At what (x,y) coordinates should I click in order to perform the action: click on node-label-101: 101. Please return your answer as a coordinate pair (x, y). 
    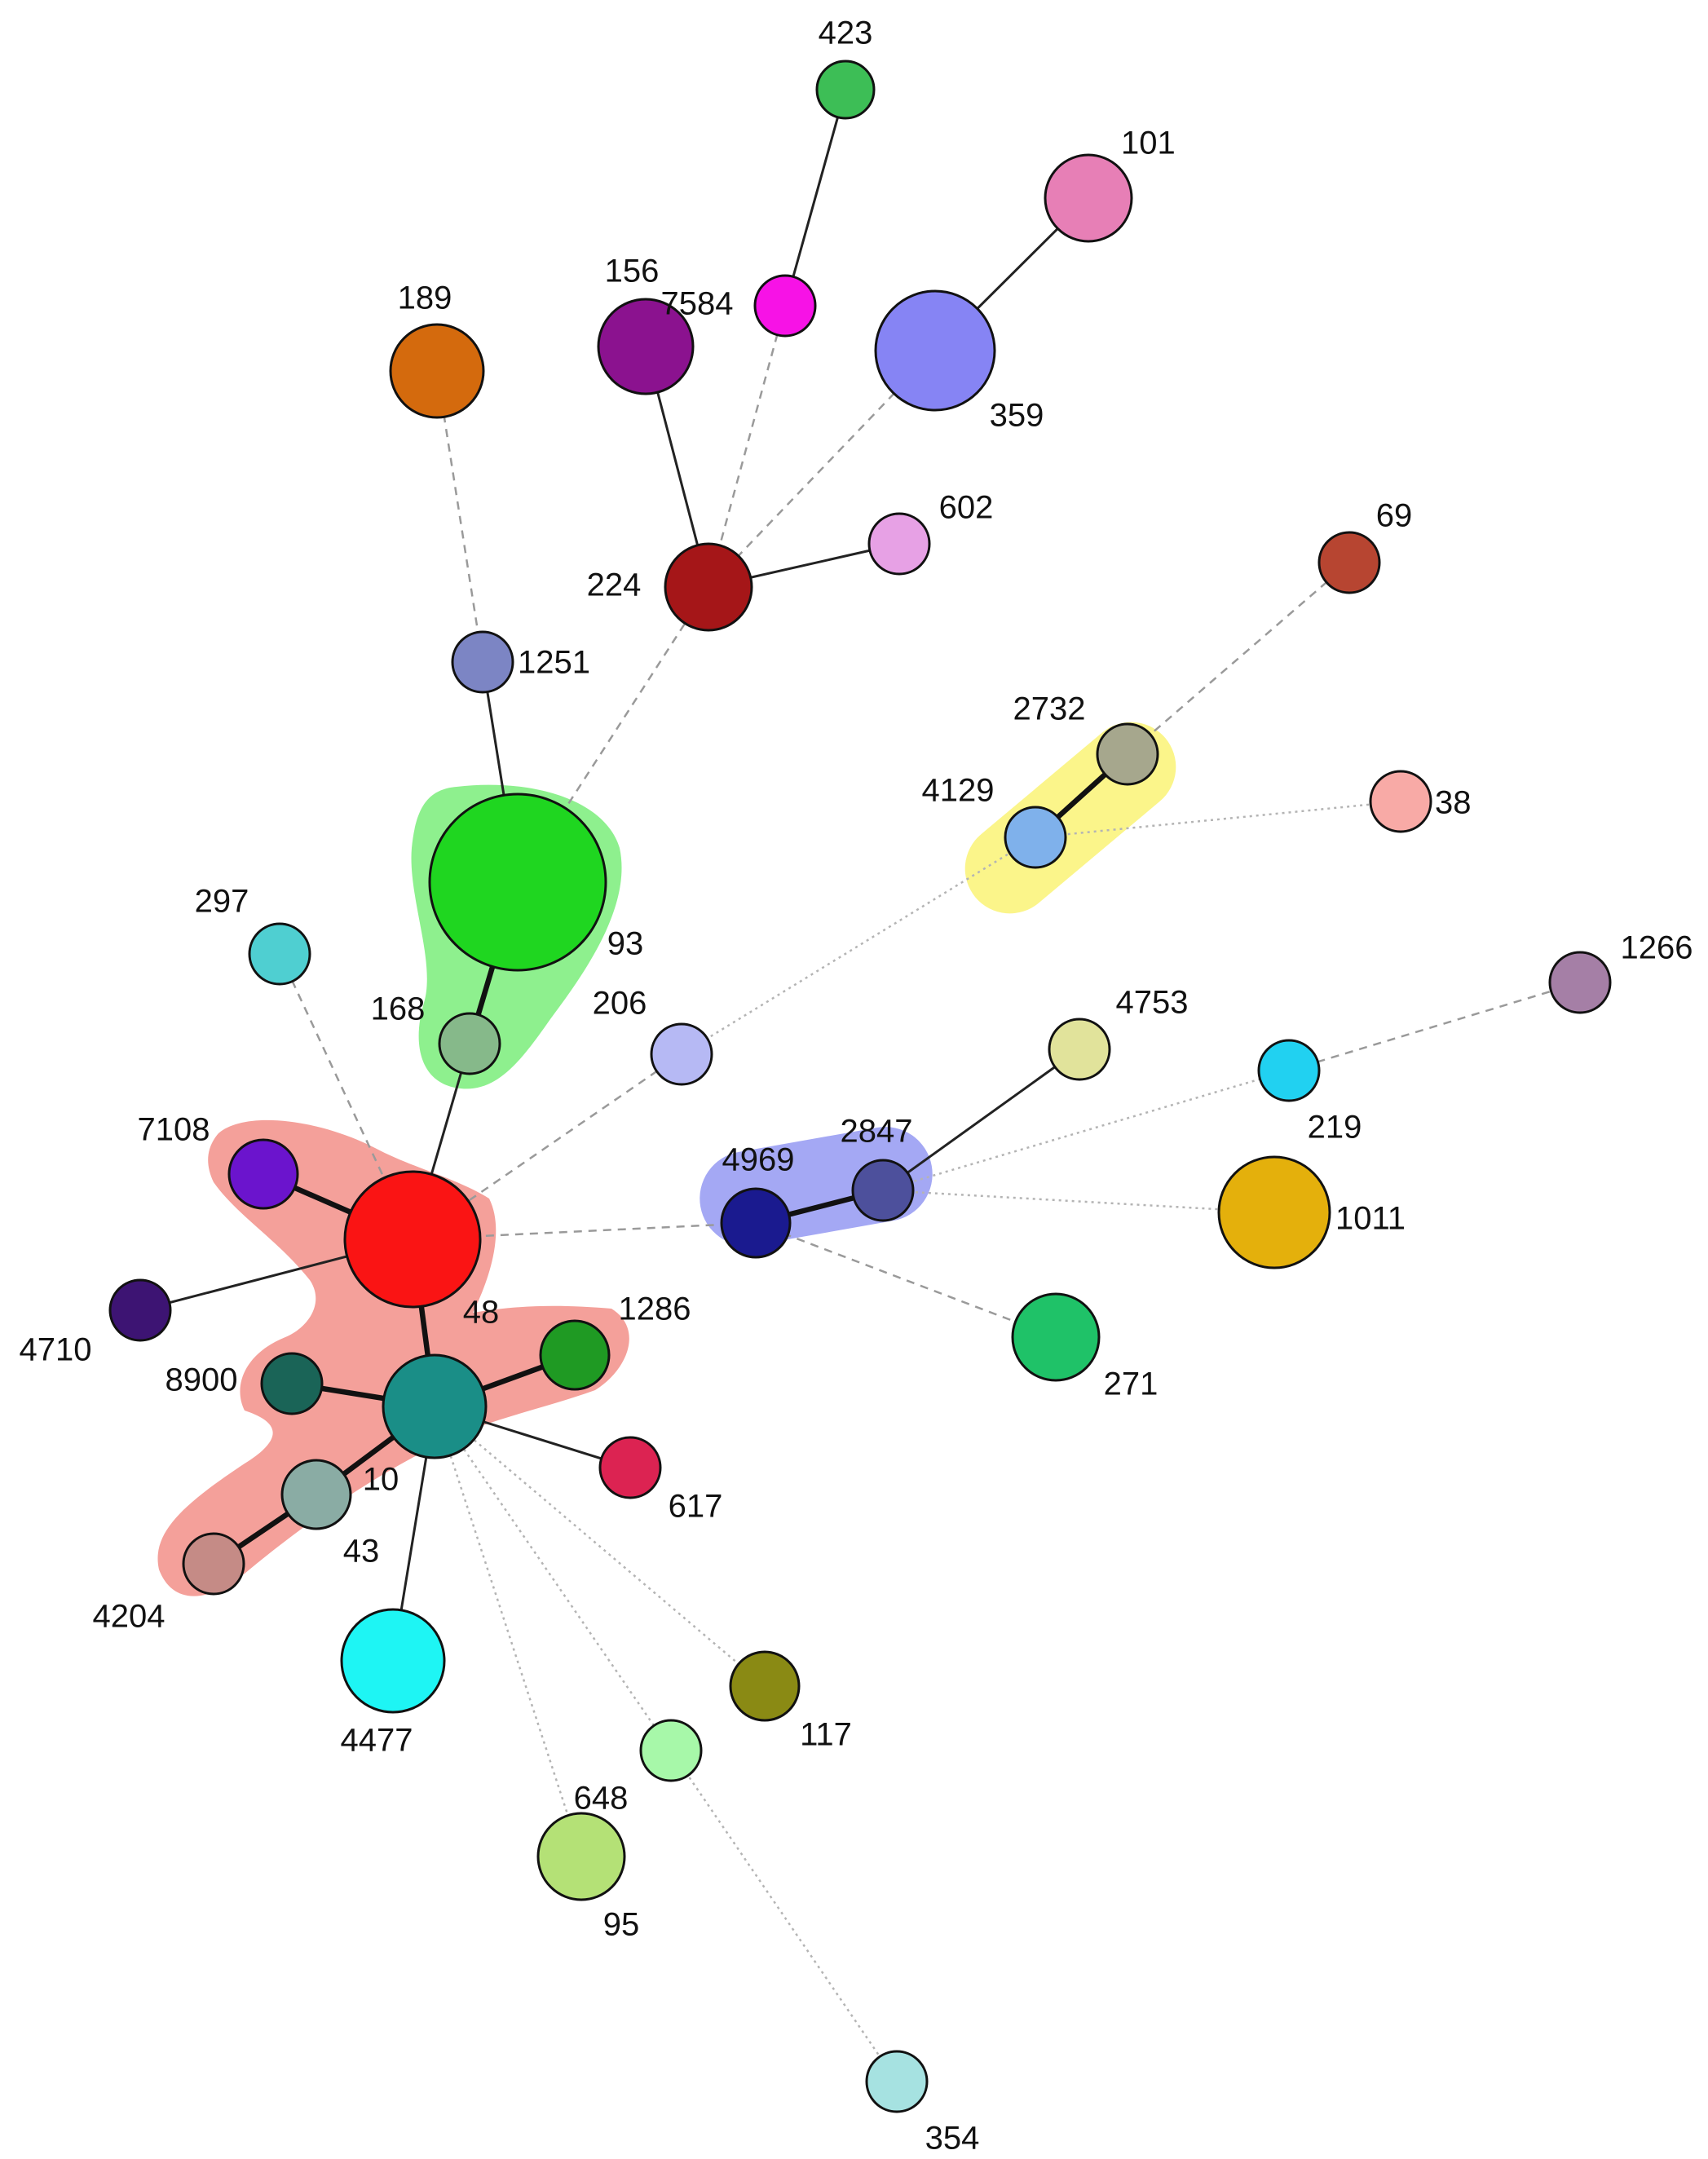
    Looking at the image, I should click on (1148, 143).